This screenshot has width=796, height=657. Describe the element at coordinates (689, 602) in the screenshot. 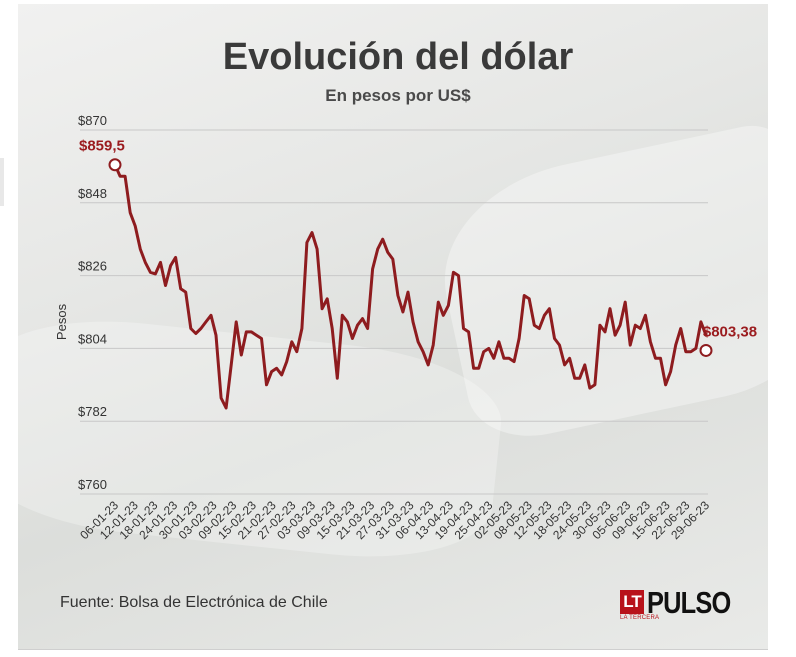

I see `logo-brand: PULSO` at that location.